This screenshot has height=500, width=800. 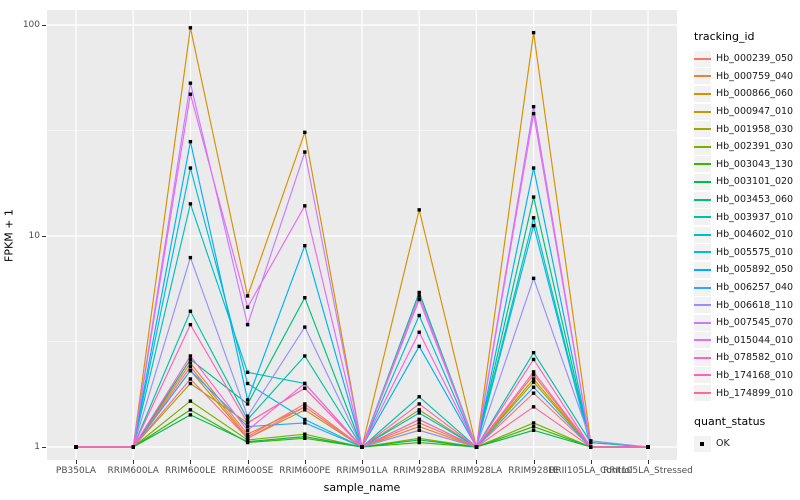 I want to click on legend-quant-status: quant_status OK, so click(x=747, y=434).